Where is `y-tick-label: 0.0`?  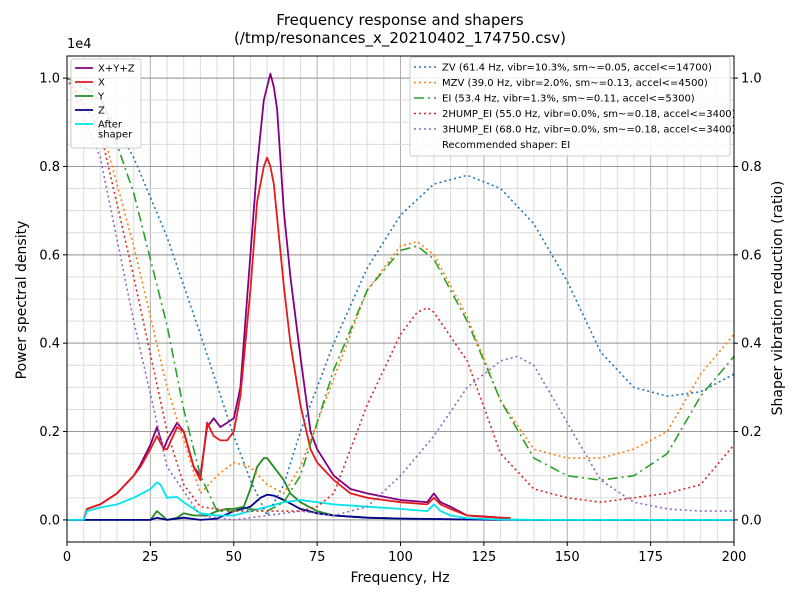
y-tick-label: 0.0 is located at coordinates (49, 520).